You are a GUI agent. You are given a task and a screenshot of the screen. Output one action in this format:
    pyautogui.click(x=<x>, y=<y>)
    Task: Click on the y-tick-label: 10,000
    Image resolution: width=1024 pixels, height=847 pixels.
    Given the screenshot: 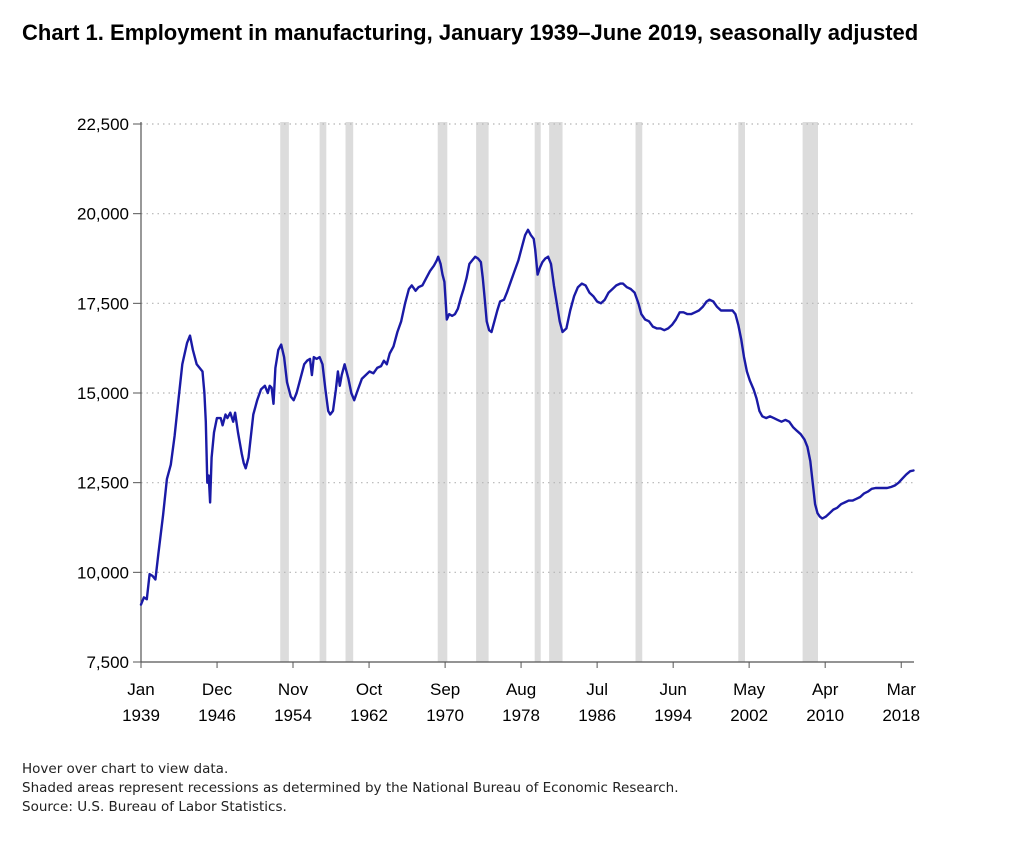 What is the action you would take?
    pyautogui.click(x=103, y=572)
    